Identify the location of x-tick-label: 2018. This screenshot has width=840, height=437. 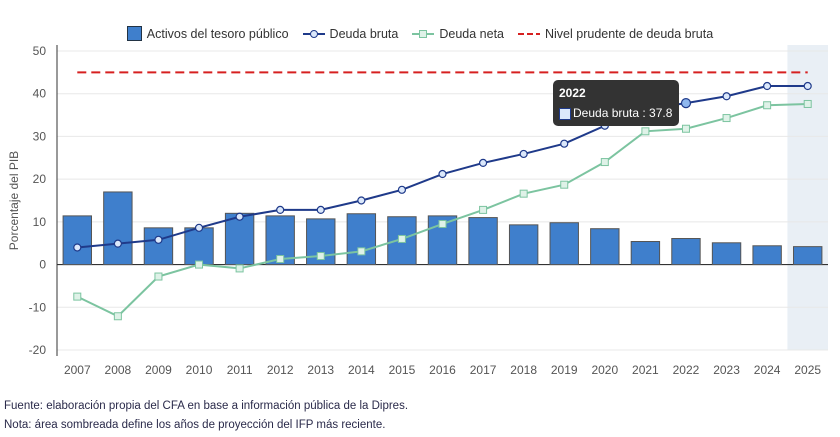
(523, 370).